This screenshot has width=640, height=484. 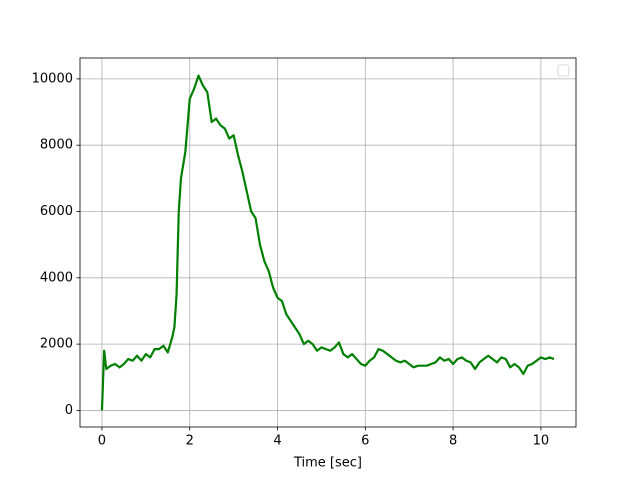 I want to click on y-tick-label: 4000, so click(x=56, y=277).